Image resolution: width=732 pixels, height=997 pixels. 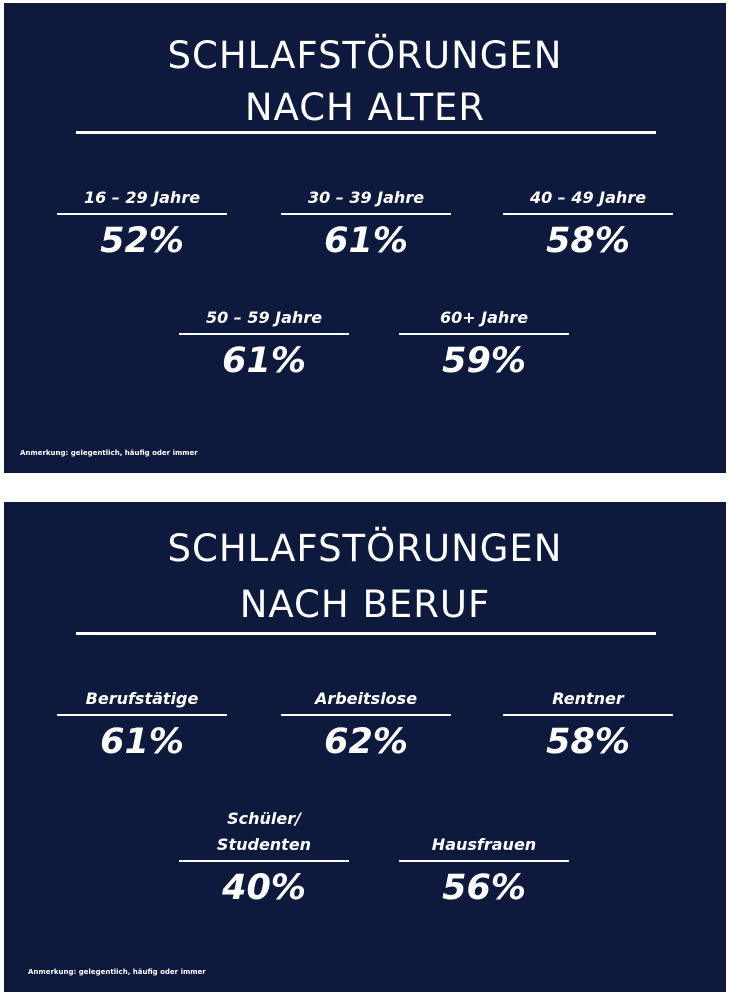 I want to click on job-stat-value: 61%, so click(x=142, y=742).